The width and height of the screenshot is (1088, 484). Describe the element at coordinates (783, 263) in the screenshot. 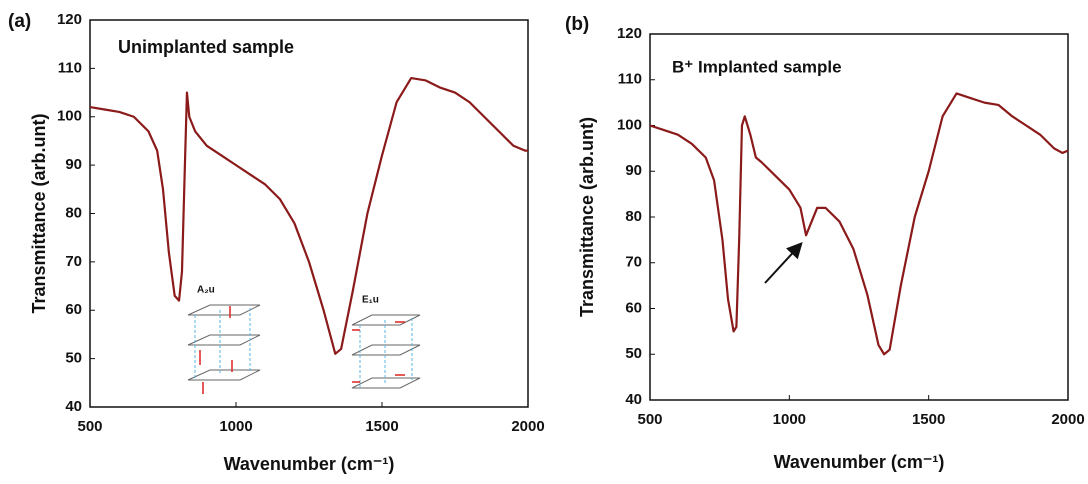

I see `arrow` at that location.